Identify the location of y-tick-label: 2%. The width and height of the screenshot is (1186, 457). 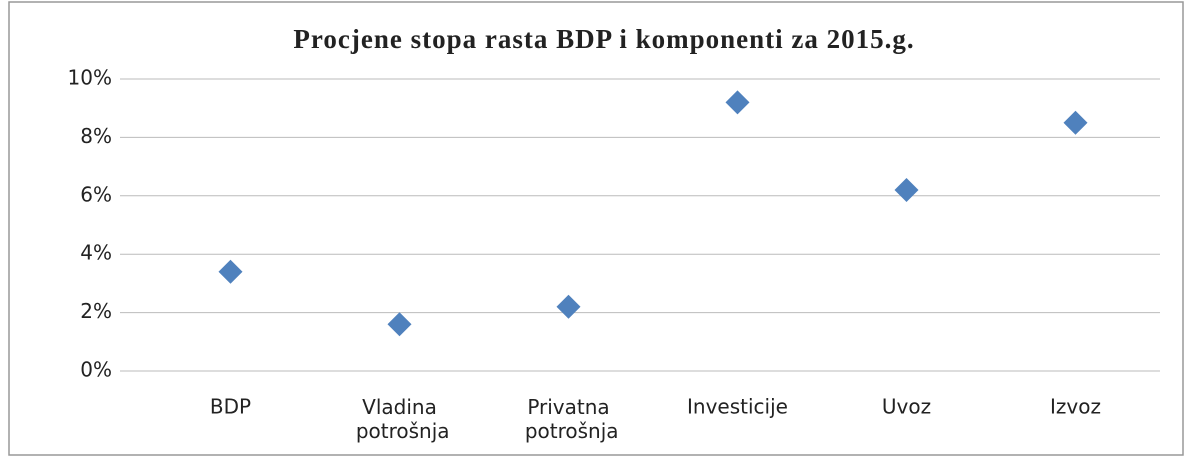
(96, 311).